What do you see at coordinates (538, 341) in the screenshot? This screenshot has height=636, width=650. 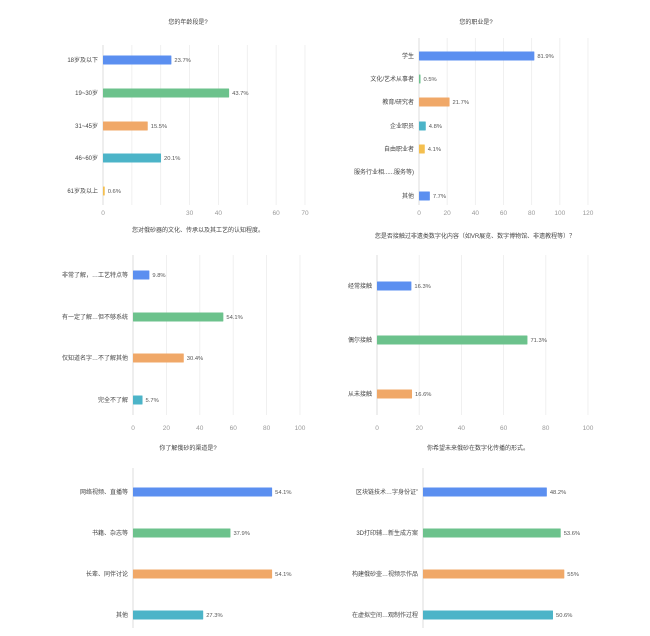 I see `data-label: 71.3%` at bounding box center [538, 341].